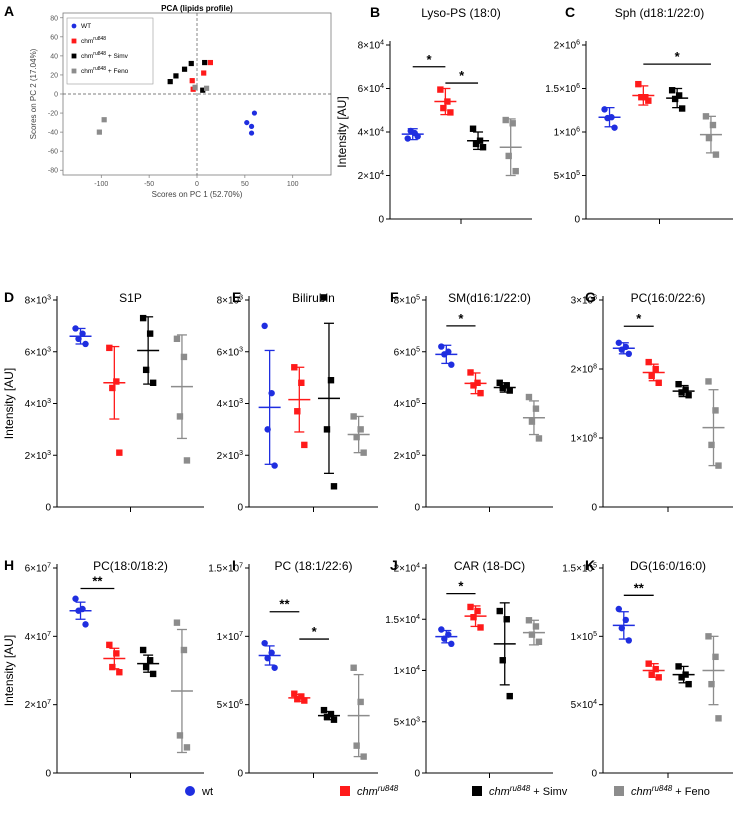  What do you see at coordinates (584, 301) in the screenshot?
I see `y-tick-label: 3×10⁸` at bounding box center [584, 301].